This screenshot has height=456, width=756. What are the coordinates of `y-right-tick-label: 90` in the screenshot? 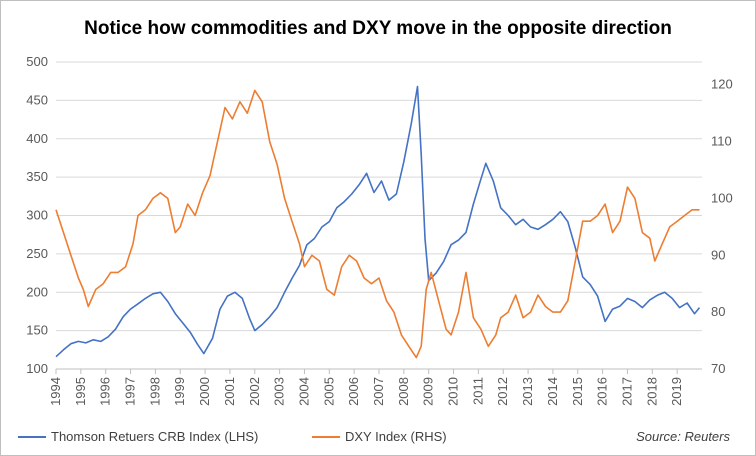 It's located at (718, 254).